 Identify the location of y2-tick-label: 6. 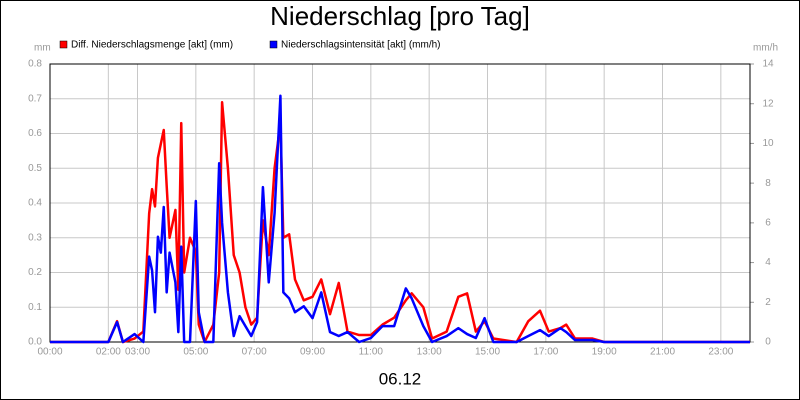
(768, 222).